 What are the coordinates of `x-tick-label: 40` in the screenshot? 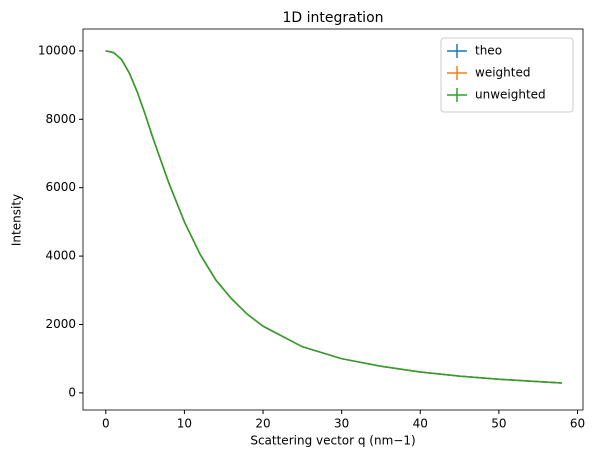 It's located at (420, 424).